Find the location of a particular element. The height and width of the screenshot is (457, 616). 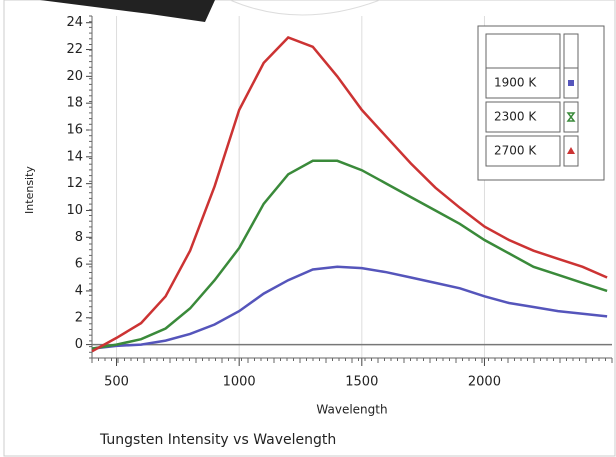

y-tick-label: 14 is located at coordinates (74, 156).